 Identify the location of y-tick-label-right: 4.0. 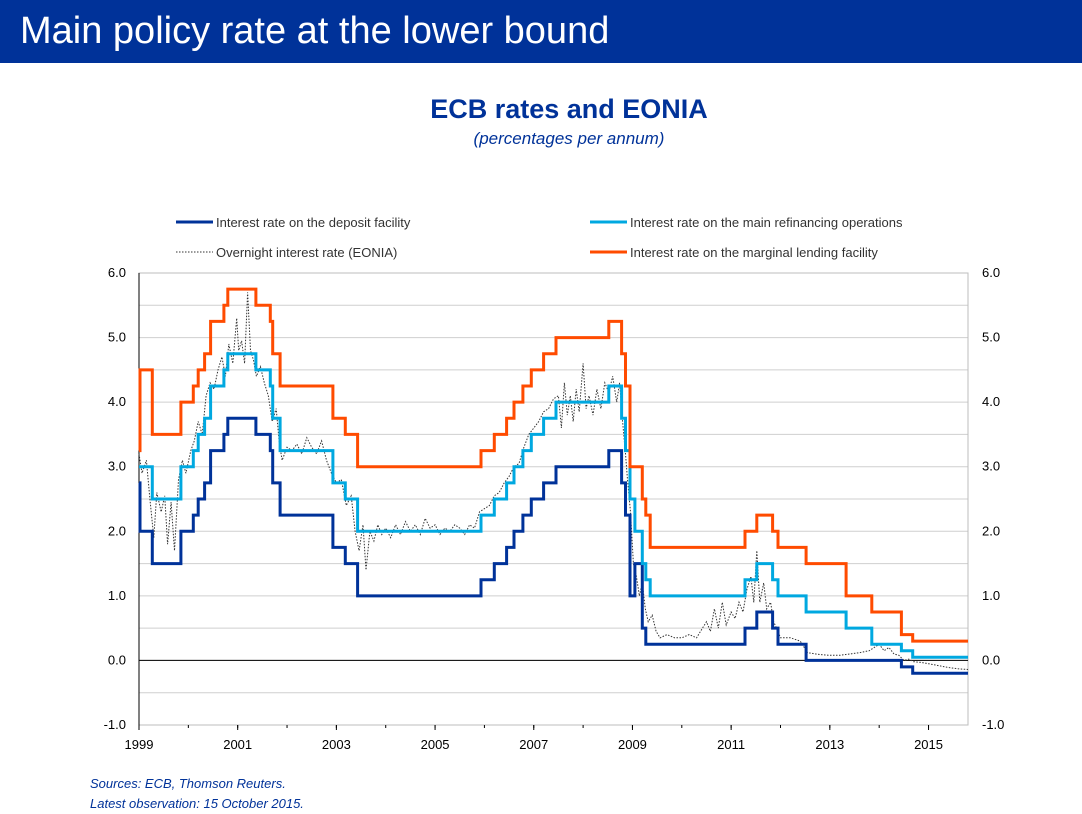
(991, 401).